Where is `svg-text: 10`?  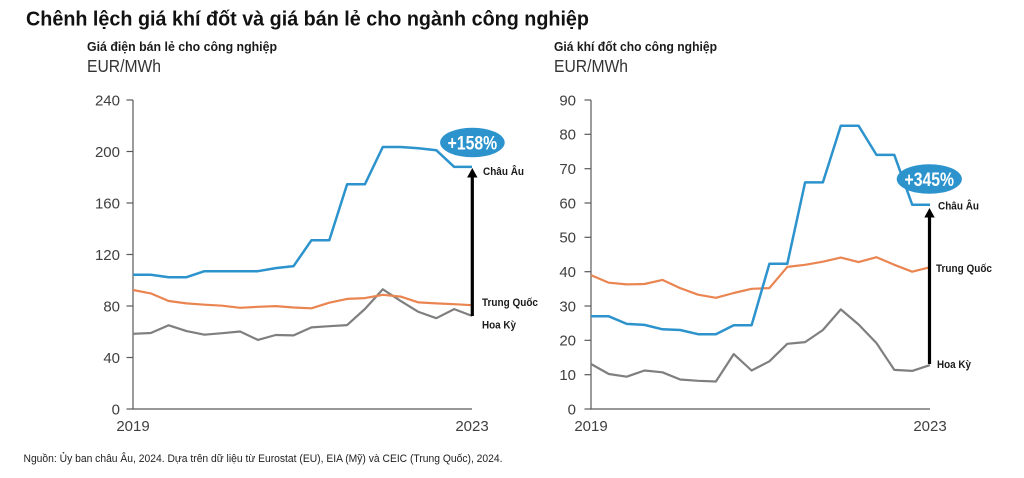
svg-text: 10 is located at coordinates (567, 375).